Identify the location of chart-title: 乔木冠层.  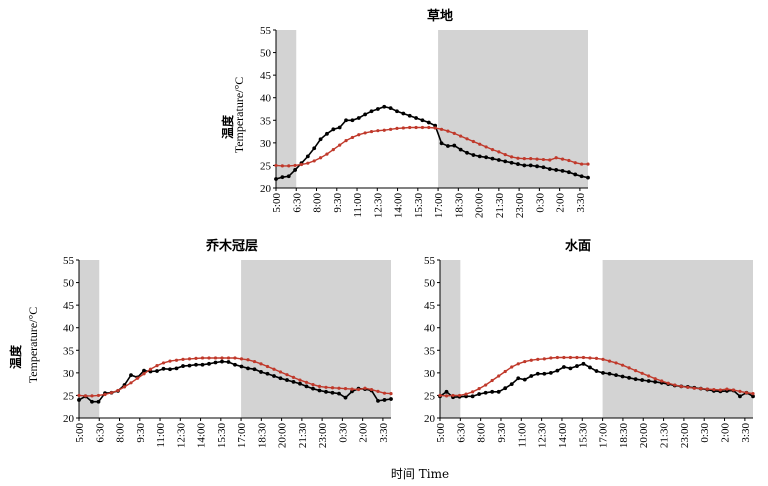
(231, 246).